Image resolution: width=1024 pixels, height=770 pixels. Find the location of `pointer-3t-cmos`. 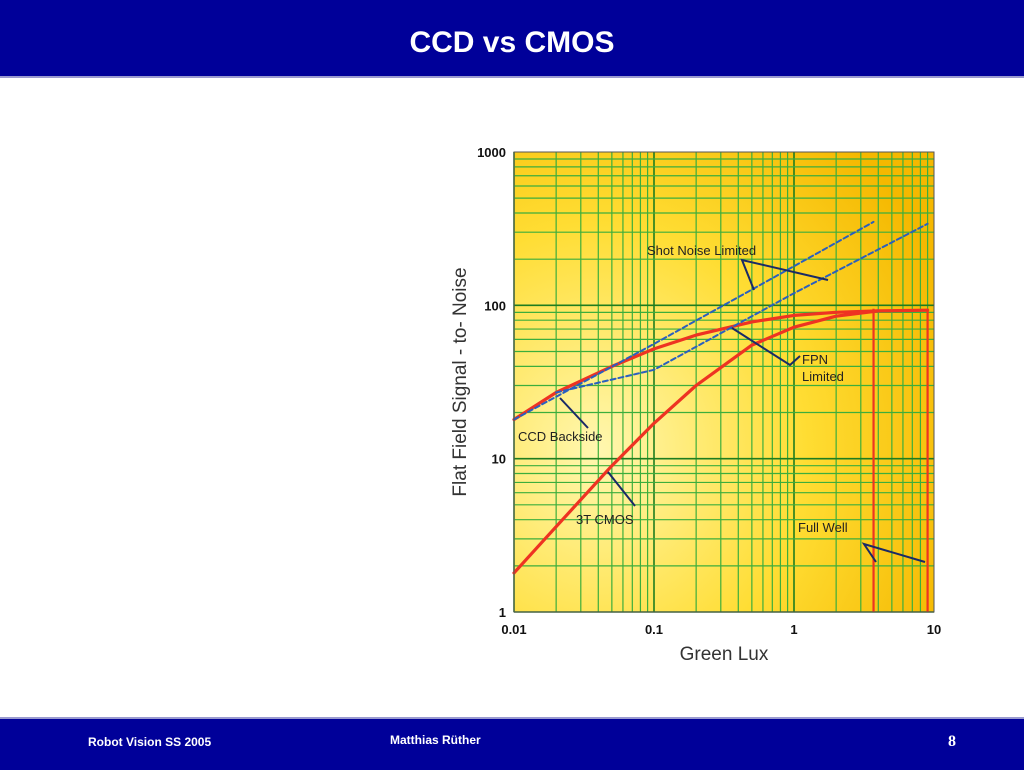

pointer-3t-cmos is located at coordinates (621, 489).